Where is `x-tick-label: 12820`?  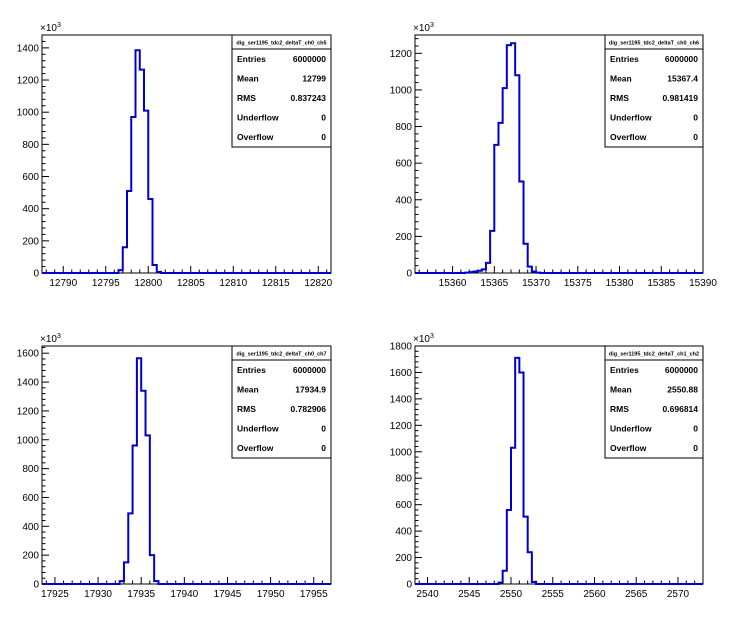
x-tick-label: 12820 is located at coordinates (318, 283).